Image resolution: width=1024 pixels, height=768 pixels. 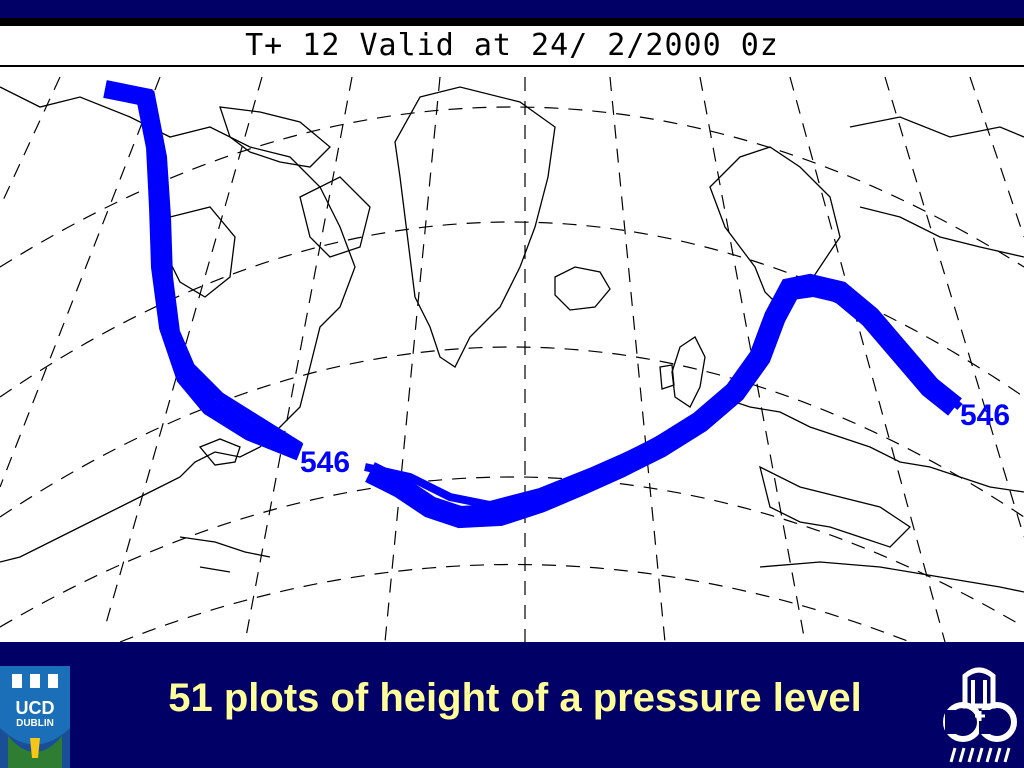 What do you see at coordinates (512, 66) in the screenshot?
I see `title-rule` at bounding box center [512, 66].